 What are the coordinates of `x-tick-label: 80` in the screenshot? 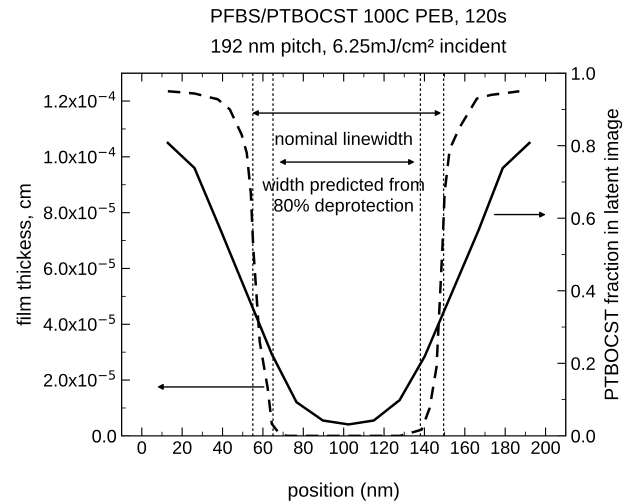 It's located at (303, 447).